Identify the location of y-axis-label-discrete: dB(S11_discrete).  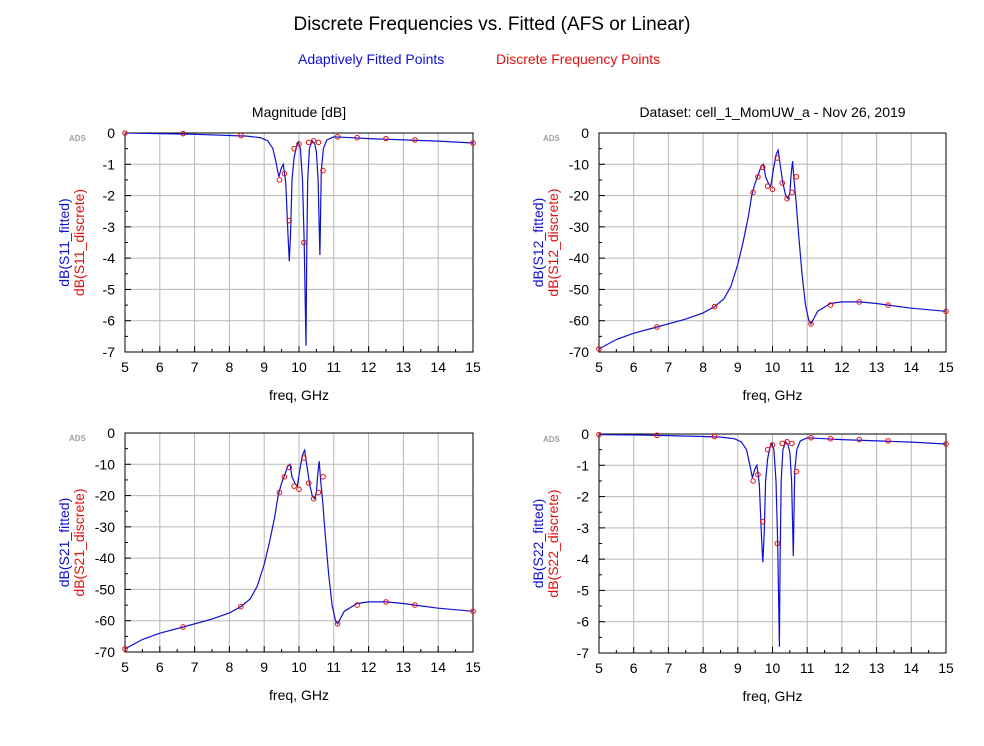
(79, 242).